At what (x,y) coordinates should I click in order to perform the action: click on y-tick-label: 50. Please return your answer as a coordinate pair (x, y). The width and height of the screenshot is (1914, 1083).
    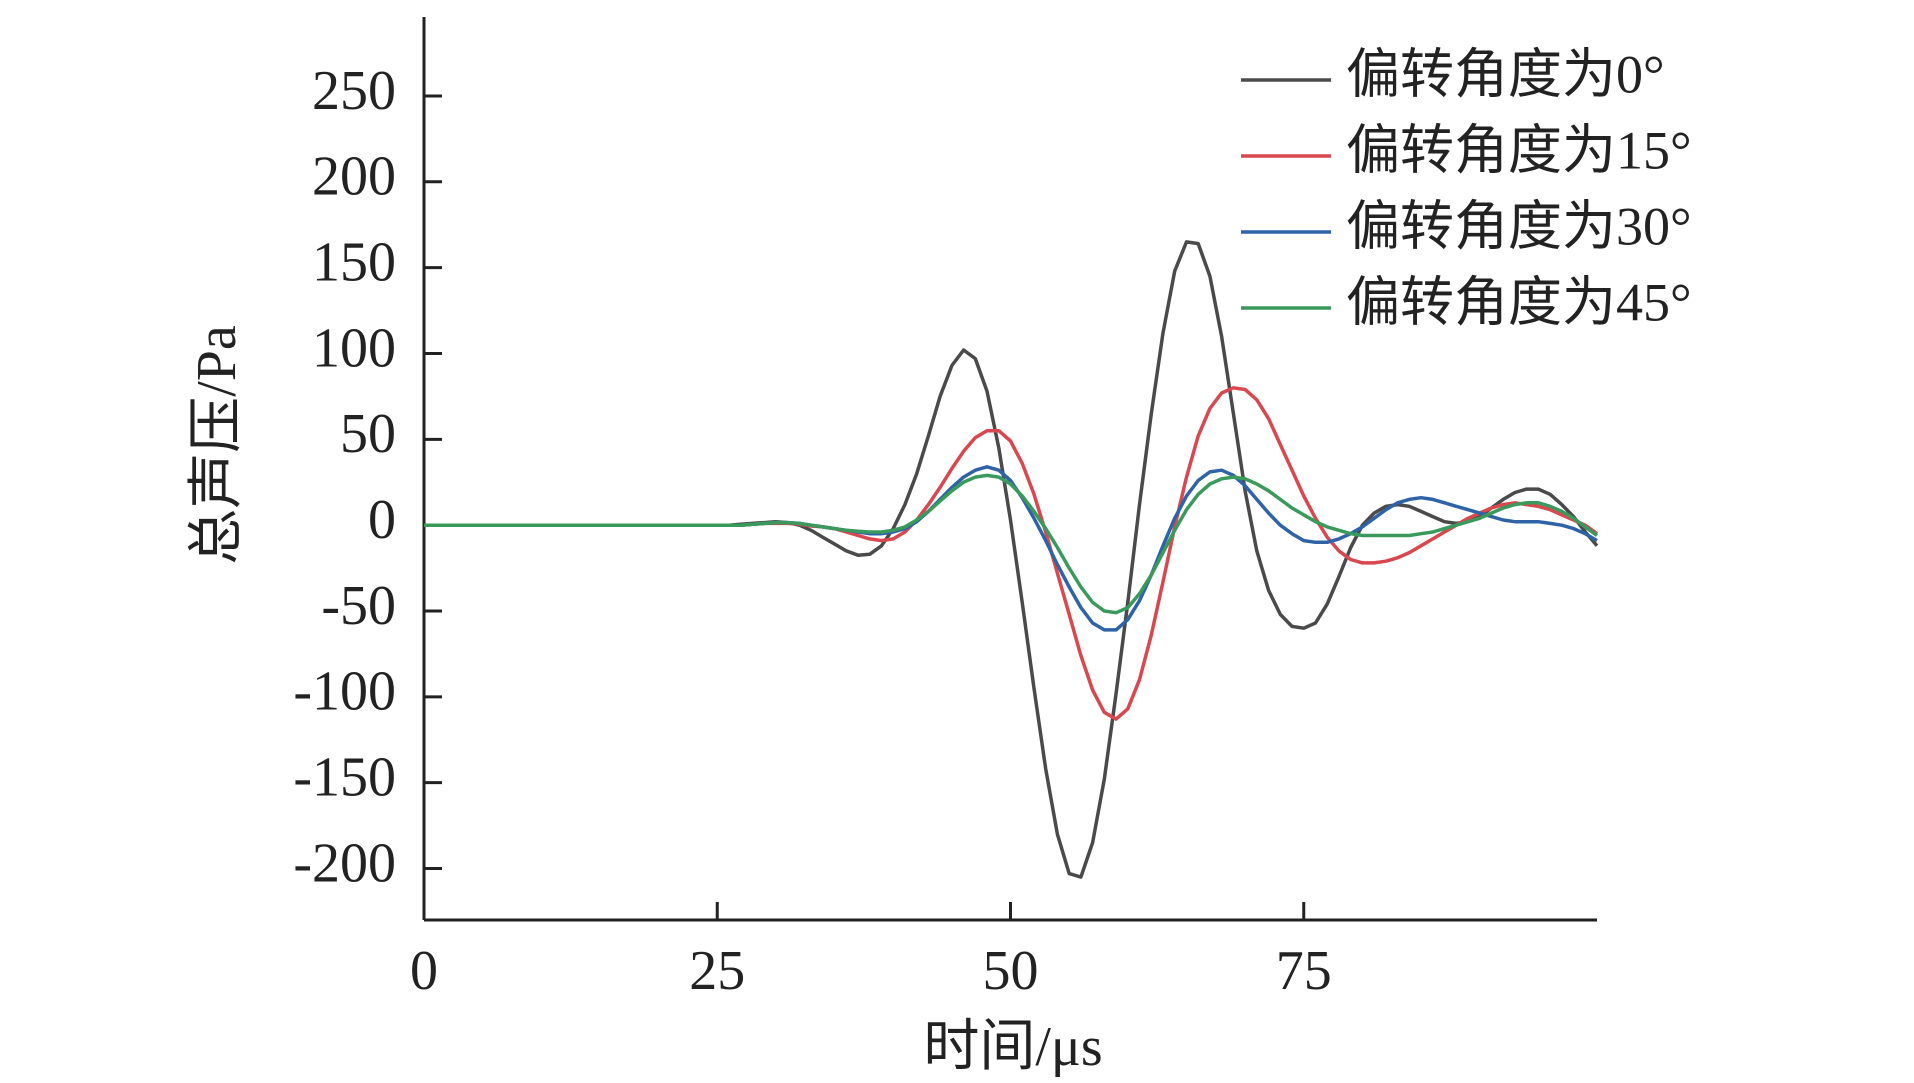
    Looking at the image, I should click on (368, 434).